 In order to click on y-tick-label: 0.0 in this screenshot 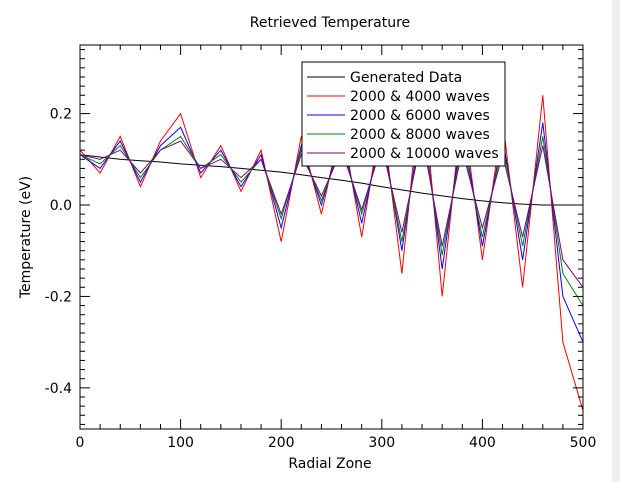, I will do `click(61, 206)`.